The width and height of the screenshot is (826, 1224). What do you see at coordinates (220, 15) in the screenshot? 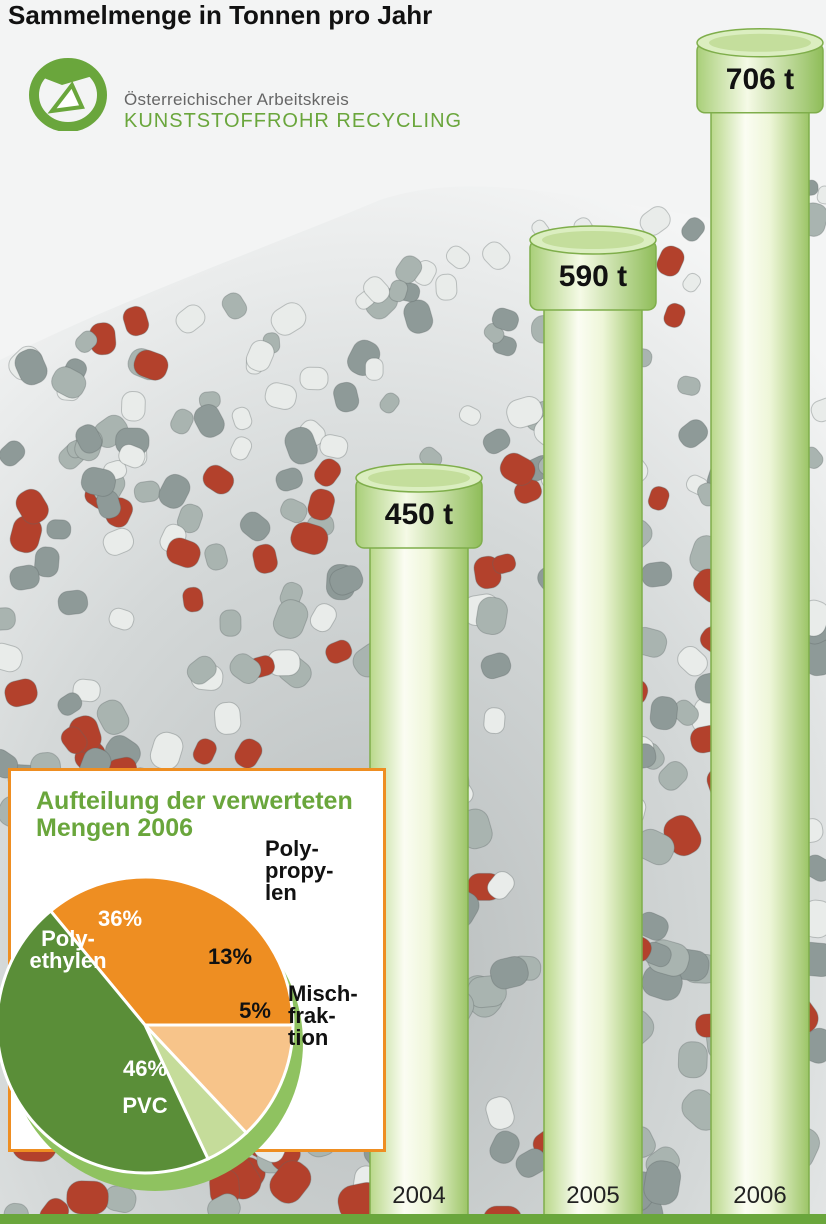
I see `page-title: Sammelmenge in Tonnen pro Jahr` at bounding box center [220, 15].